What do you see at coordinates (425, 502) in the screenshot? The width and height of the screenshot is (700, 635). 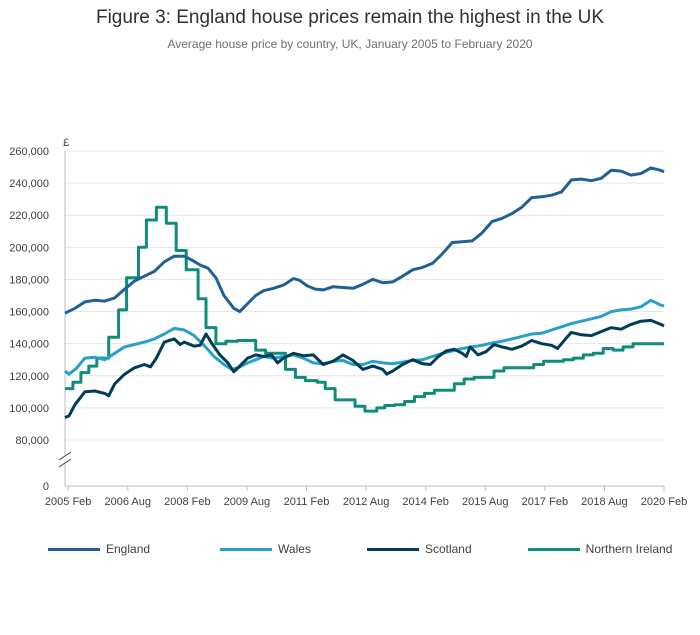 I see `x-tick-label: 2014 Feb` at bounding box center [425, 502].